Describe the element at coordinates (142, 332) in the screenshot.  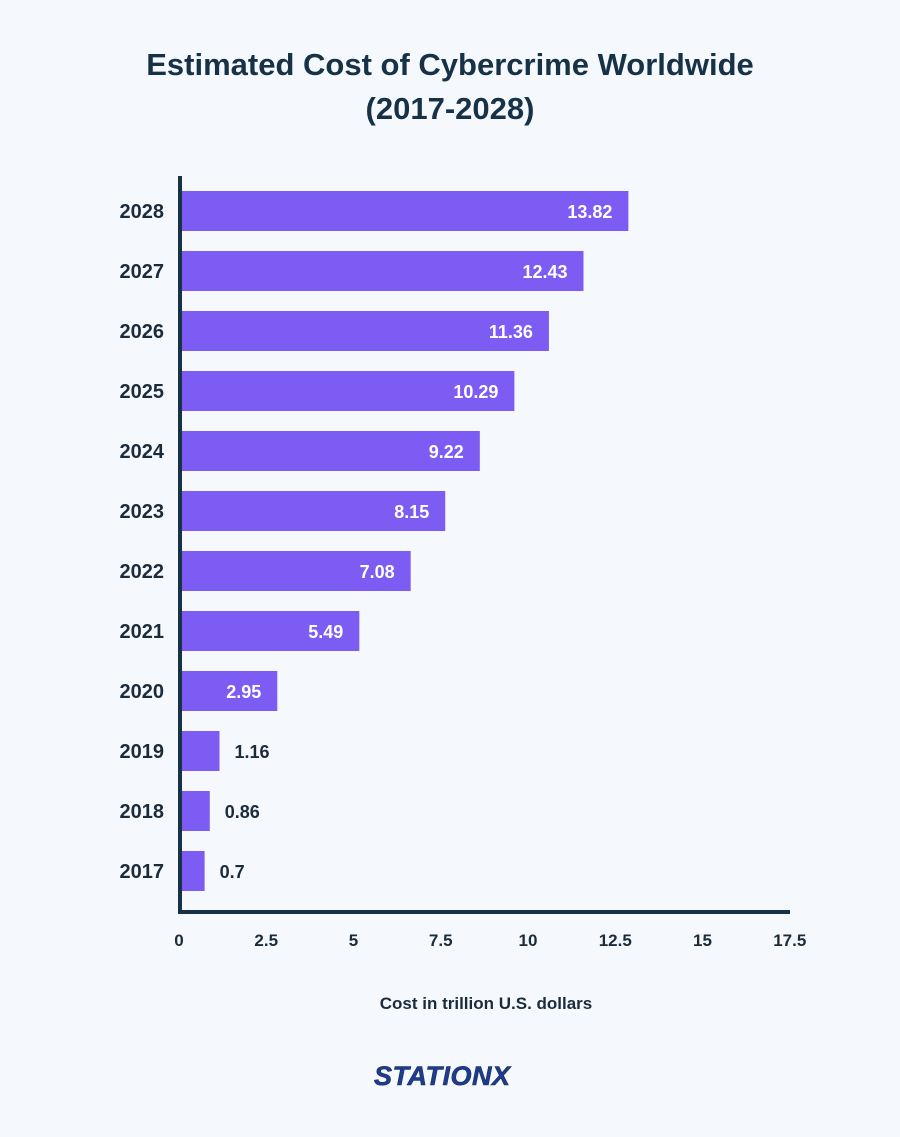
I see `y-tick-label: 2026` at that location.